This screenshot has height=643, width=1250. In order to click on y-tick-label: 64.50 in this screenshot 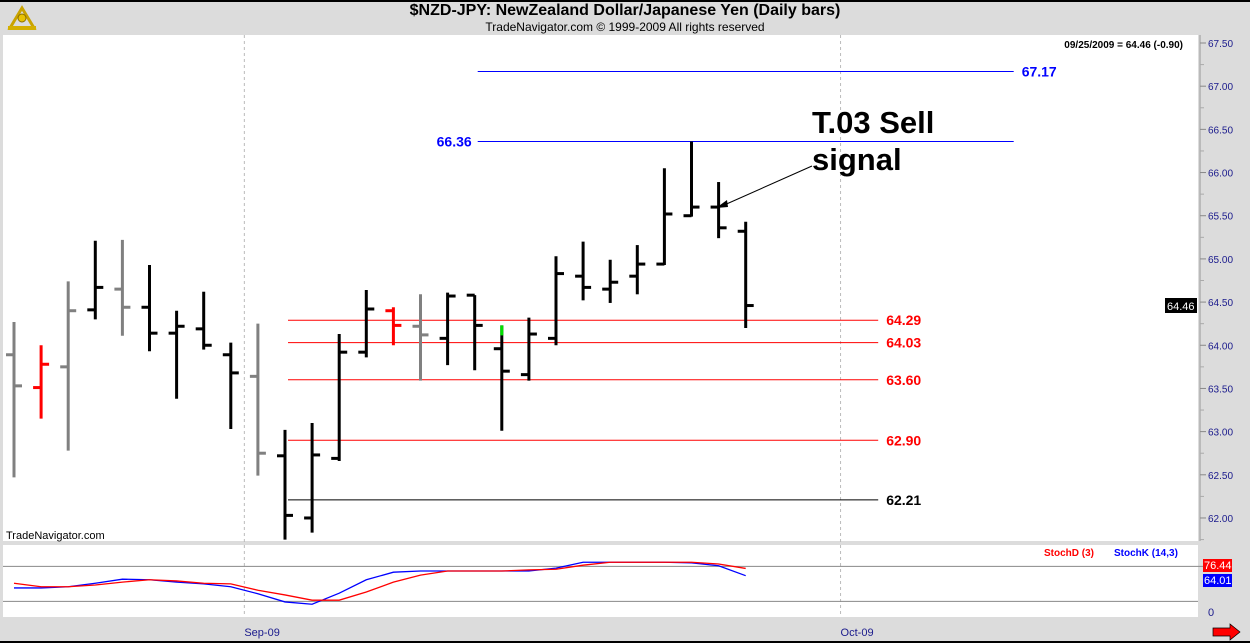, I will do `click(1220, 303)`.